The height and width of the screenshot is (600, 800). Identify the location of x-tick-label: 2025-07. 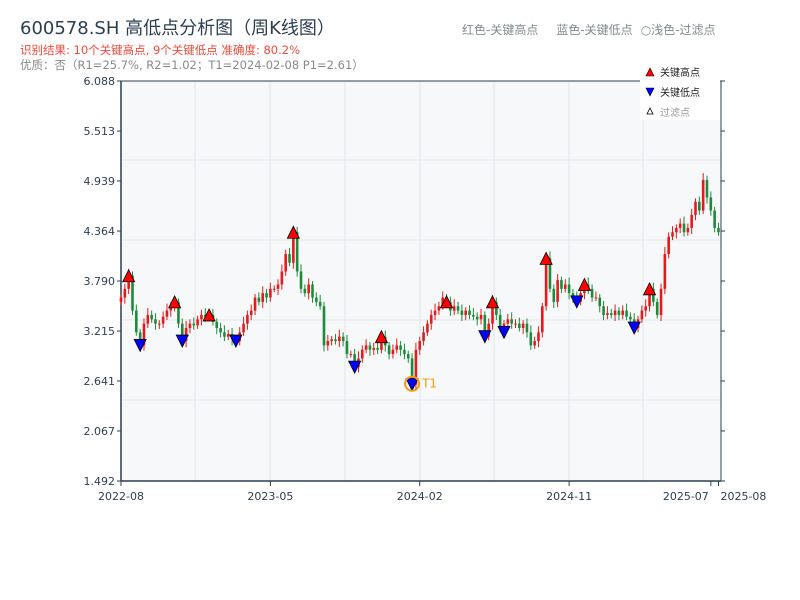
(686, 496).